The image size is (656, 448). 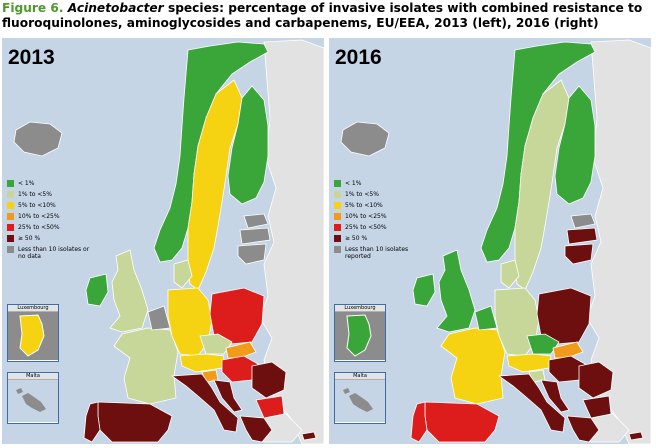 I want to click on legend-label: < 1%, so click(x=353, y=183).